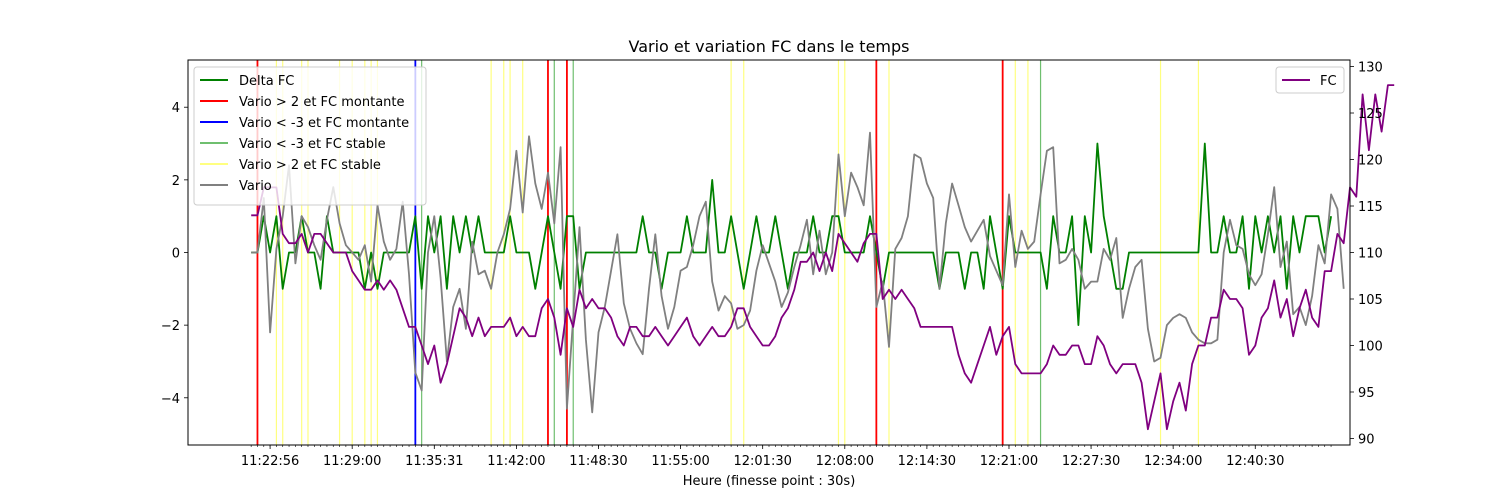  I want to click on legend-label: Vario < -3 et FC montante, so click(324, 123).